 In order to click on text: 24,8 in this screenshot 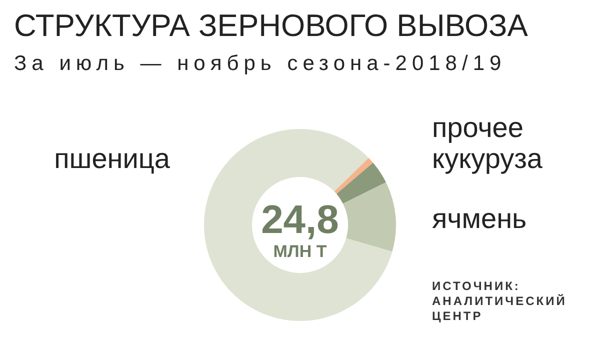, I will do `click(300, 220)`.